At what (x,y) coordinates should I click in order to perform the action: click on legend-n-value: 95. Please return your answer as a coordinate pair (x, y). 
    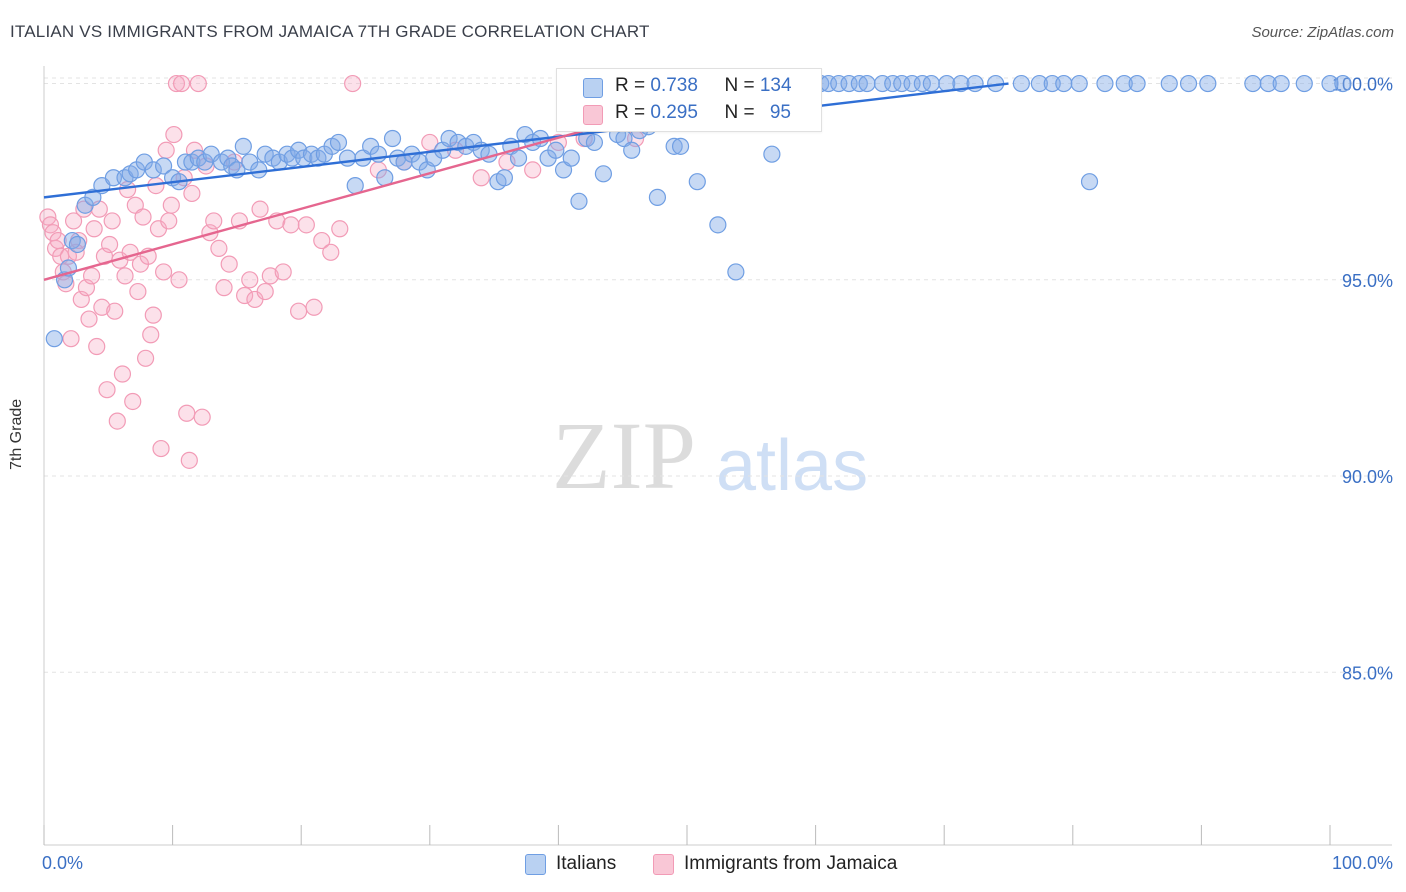
    Looking at the image, I should click on (780, 112).